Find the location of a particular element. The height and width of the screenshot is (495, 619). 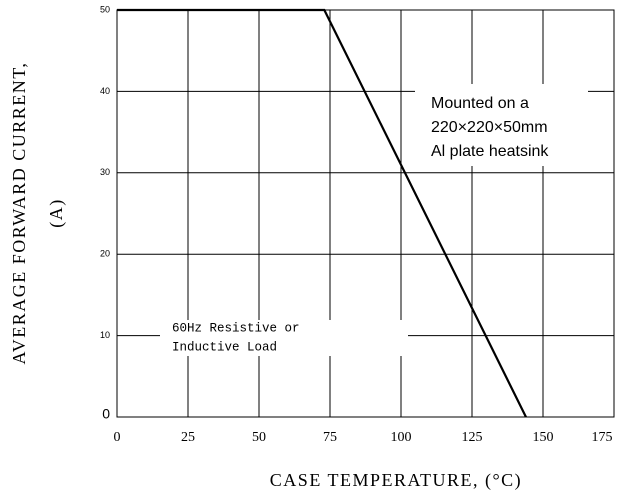

y-tick-label: 0 is located at coordinates (106, 414).